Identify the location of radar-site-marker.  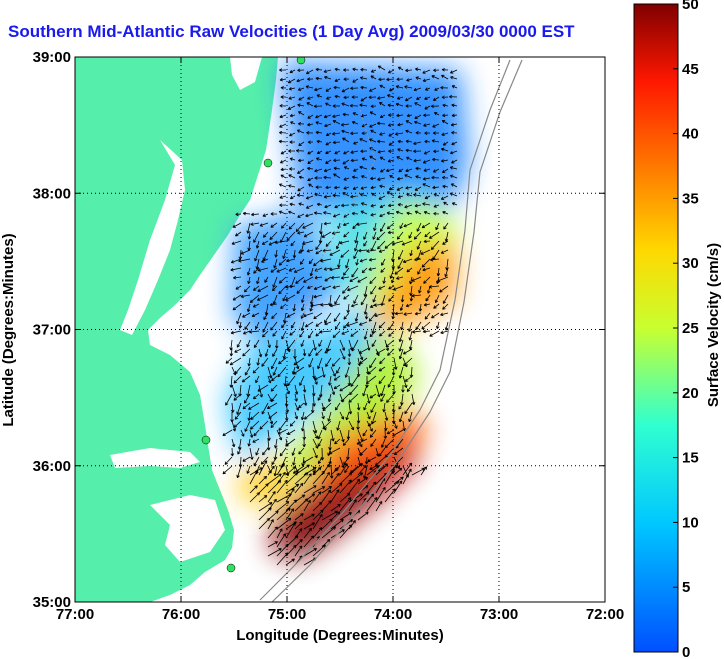
(231, 568).